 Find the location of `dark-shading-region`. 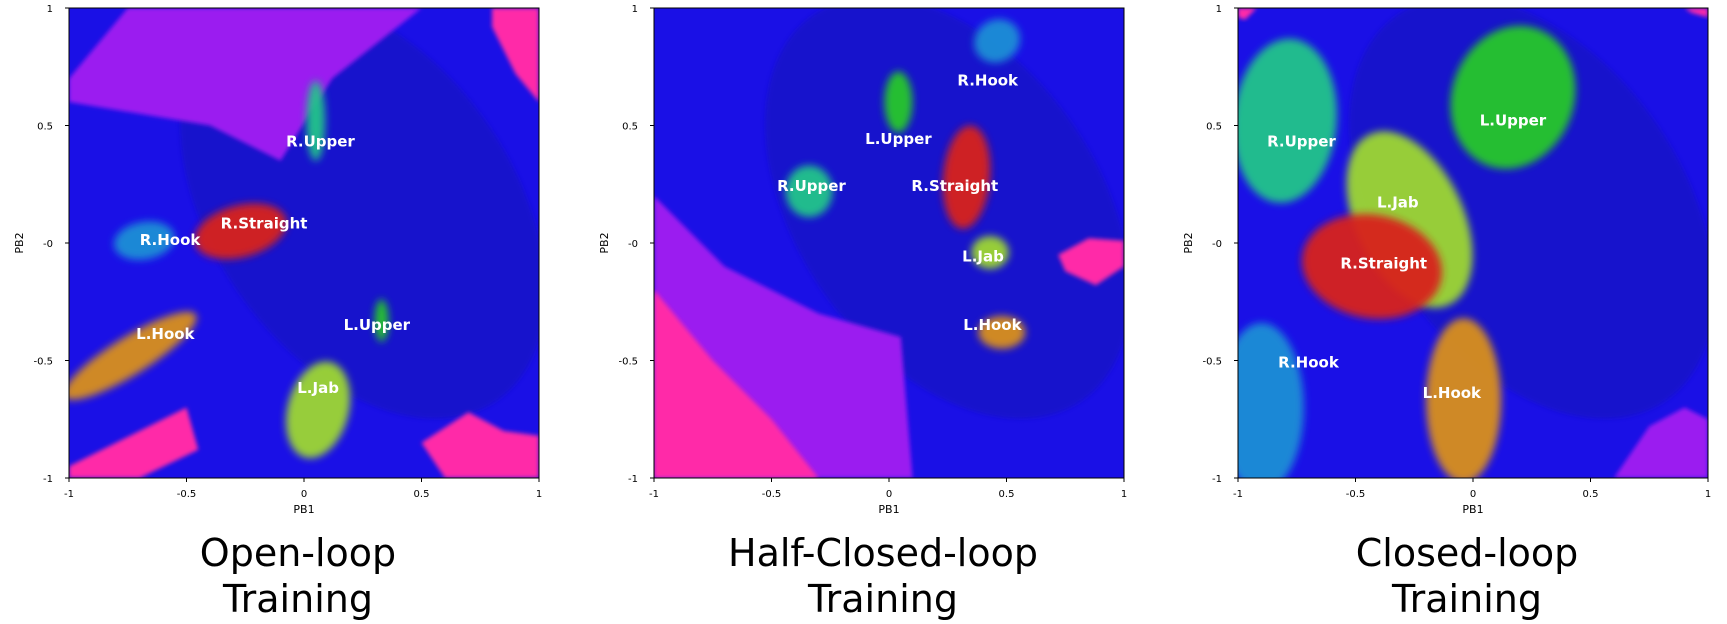

dark-shading-region is located at coordinates (1528, 213).